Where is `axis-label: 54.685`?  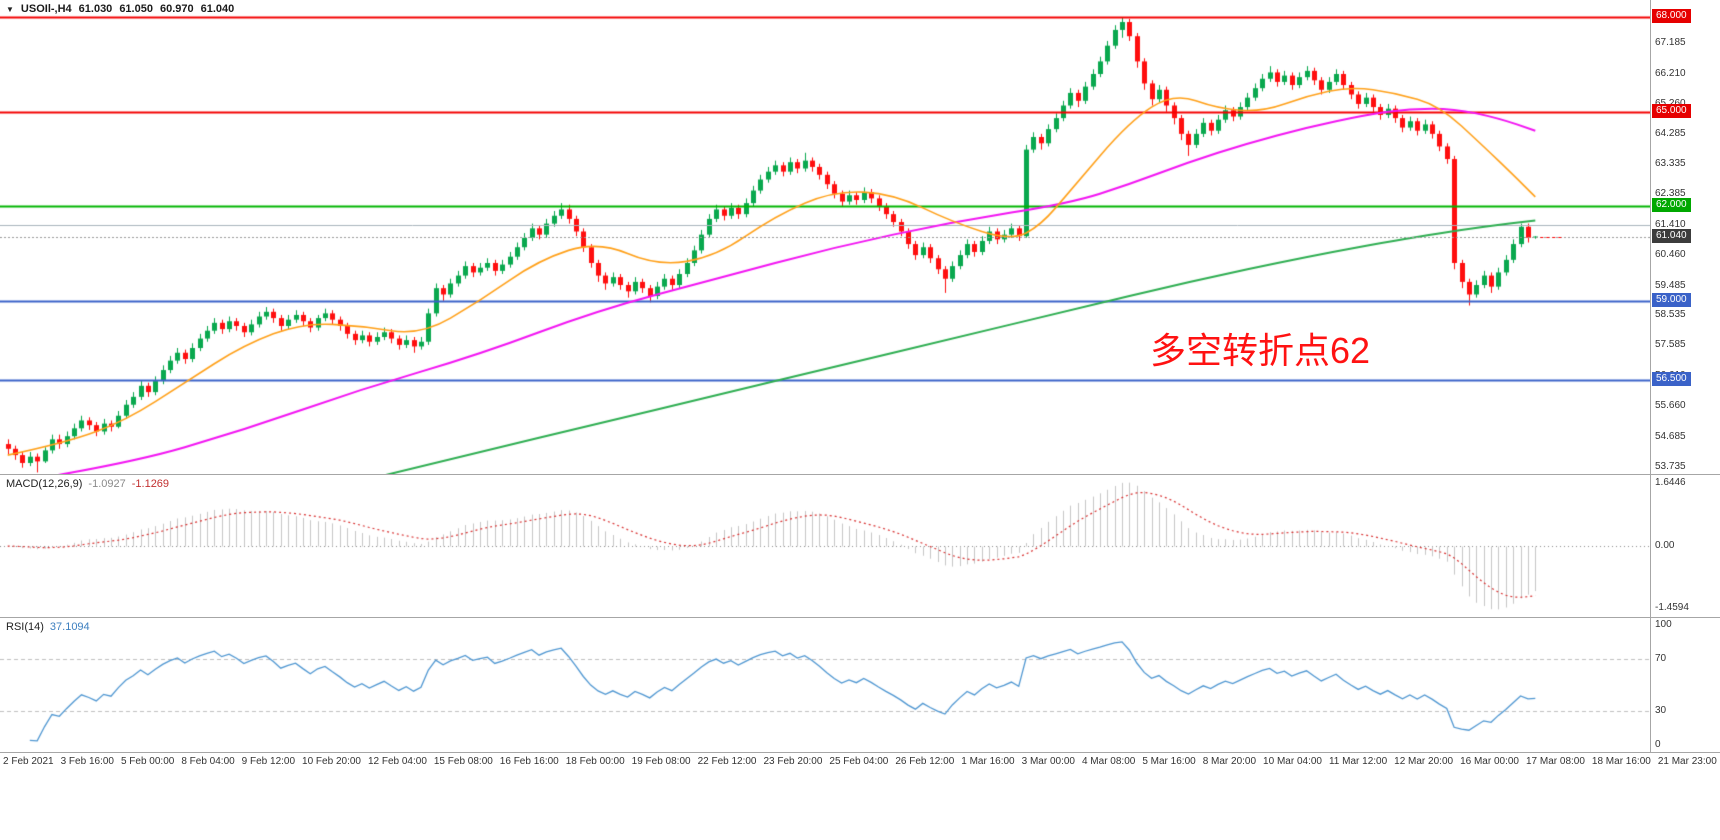
axis-label: 54.685 is located at coordinates (1670, 436).